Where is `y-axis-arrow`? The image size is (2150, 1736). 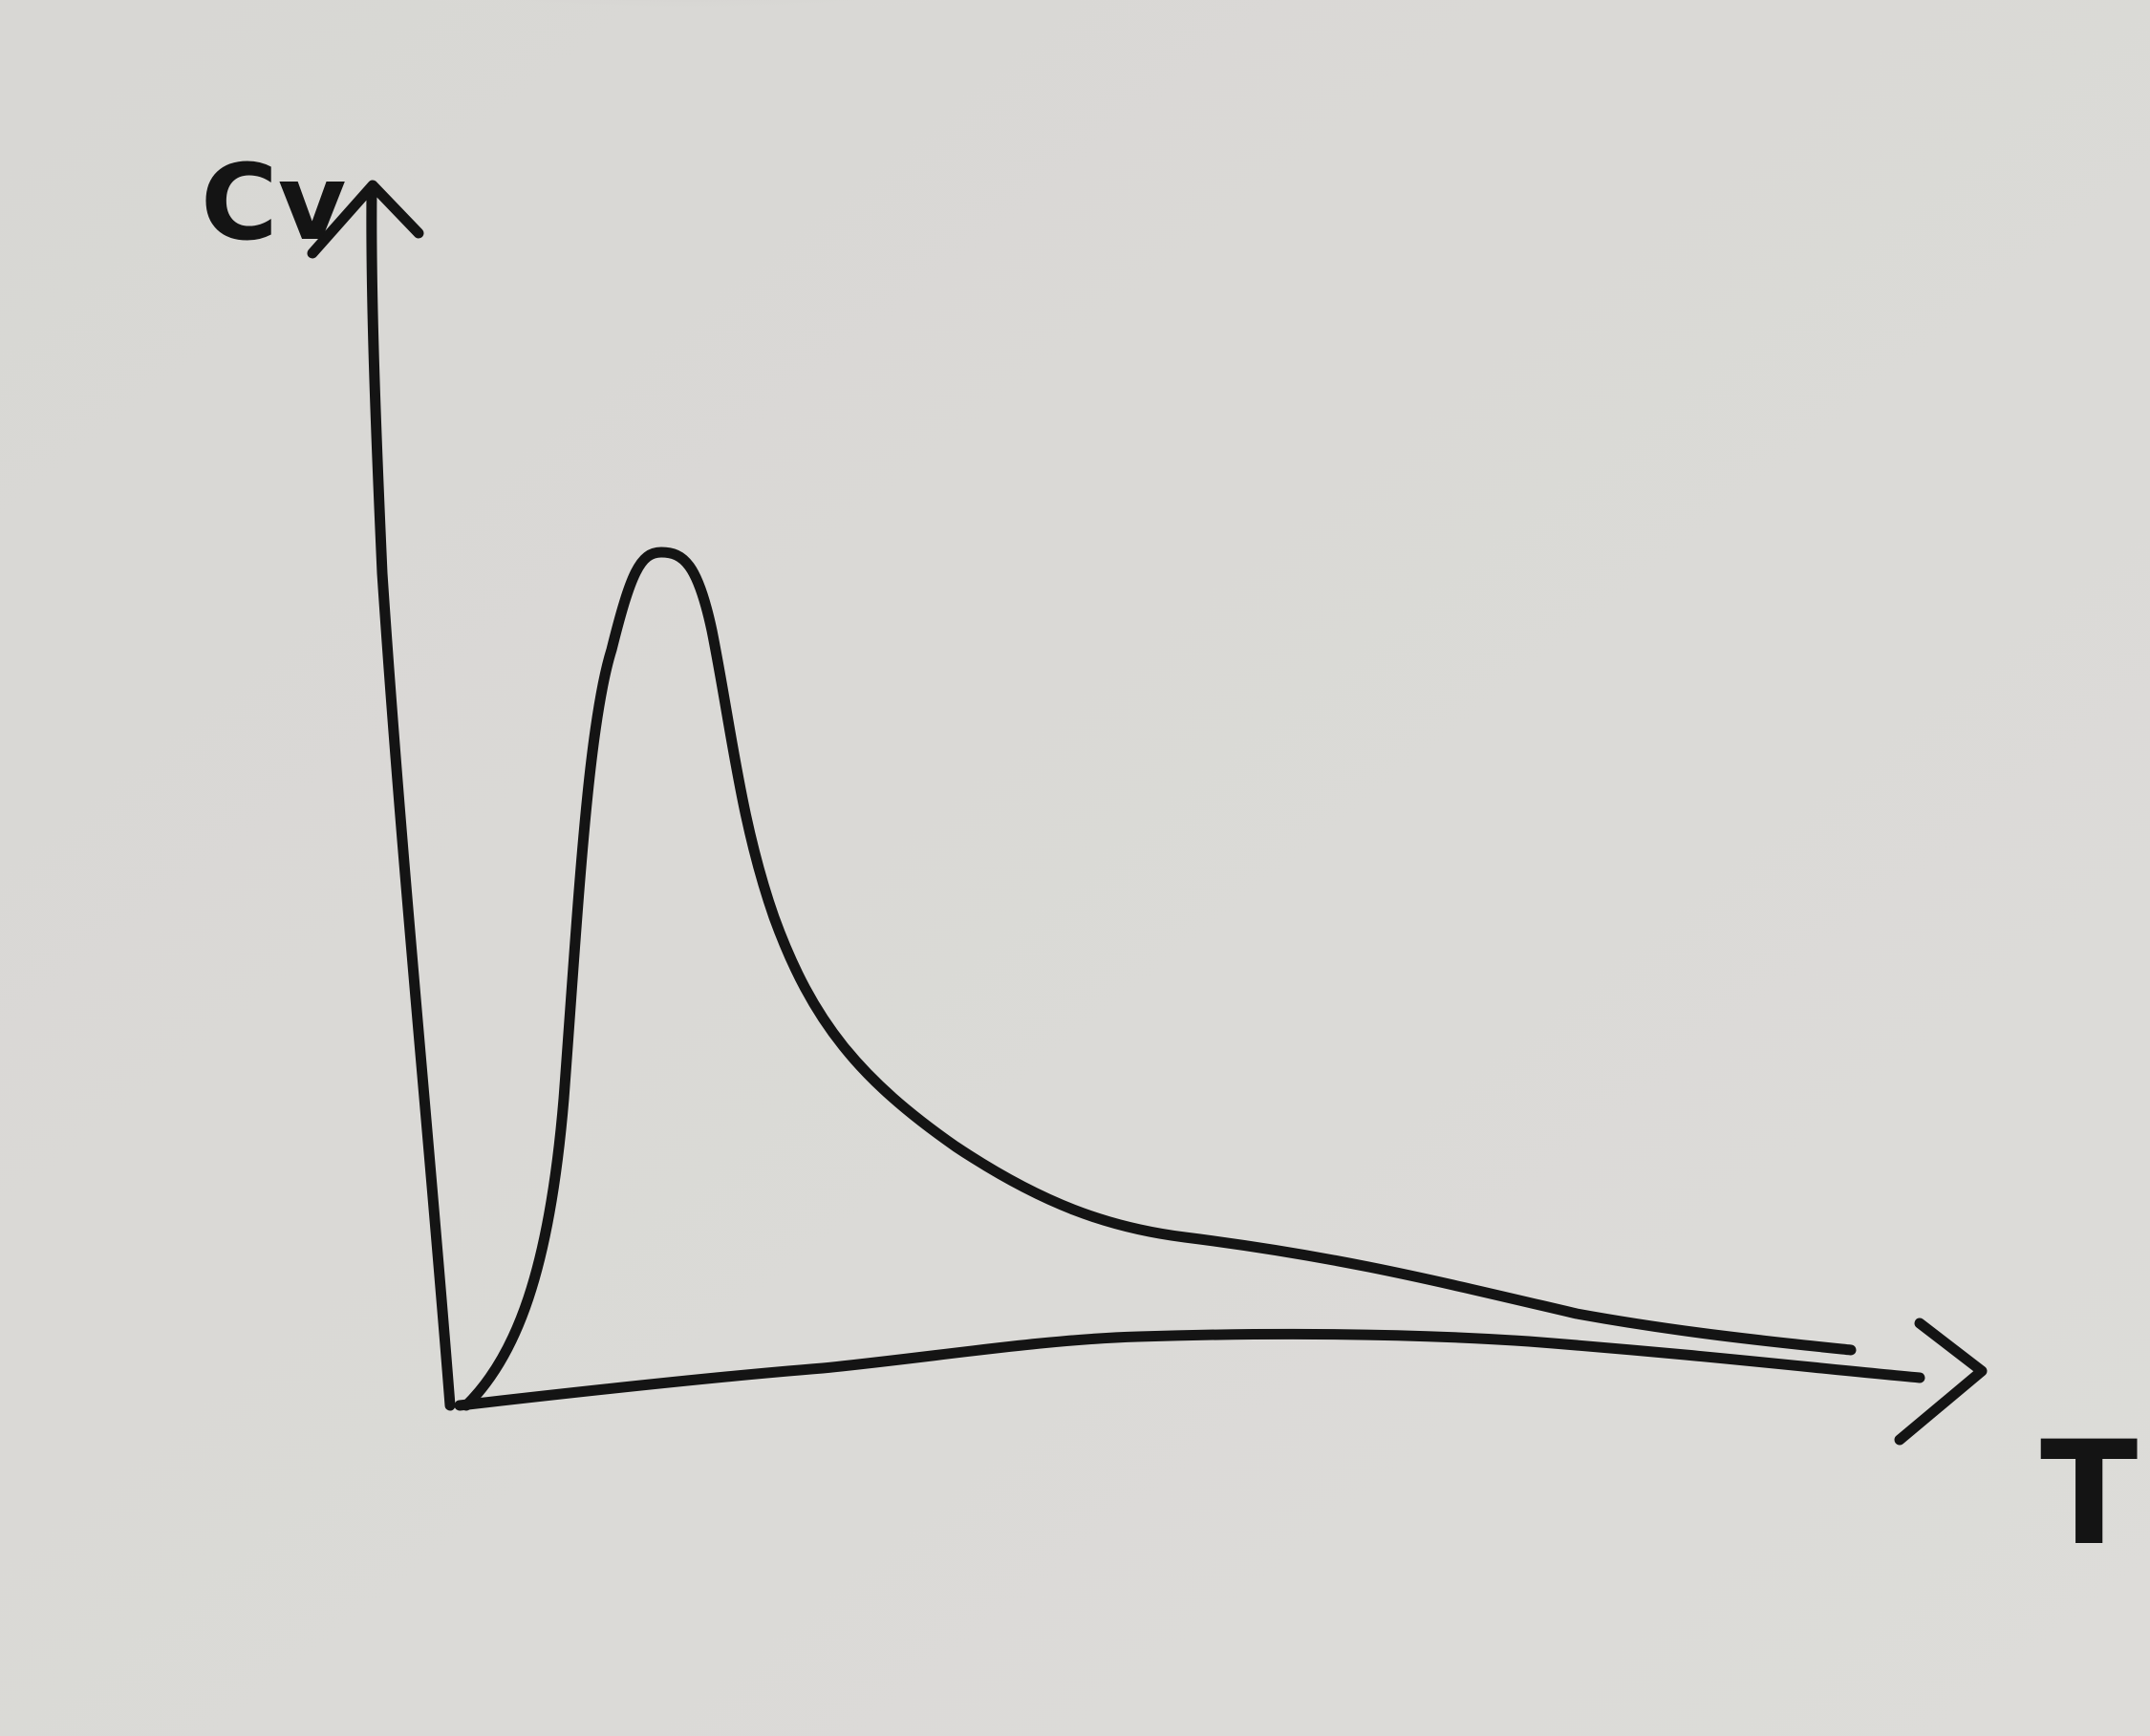
y-axis-arrow is located at coordinates (366, 219).